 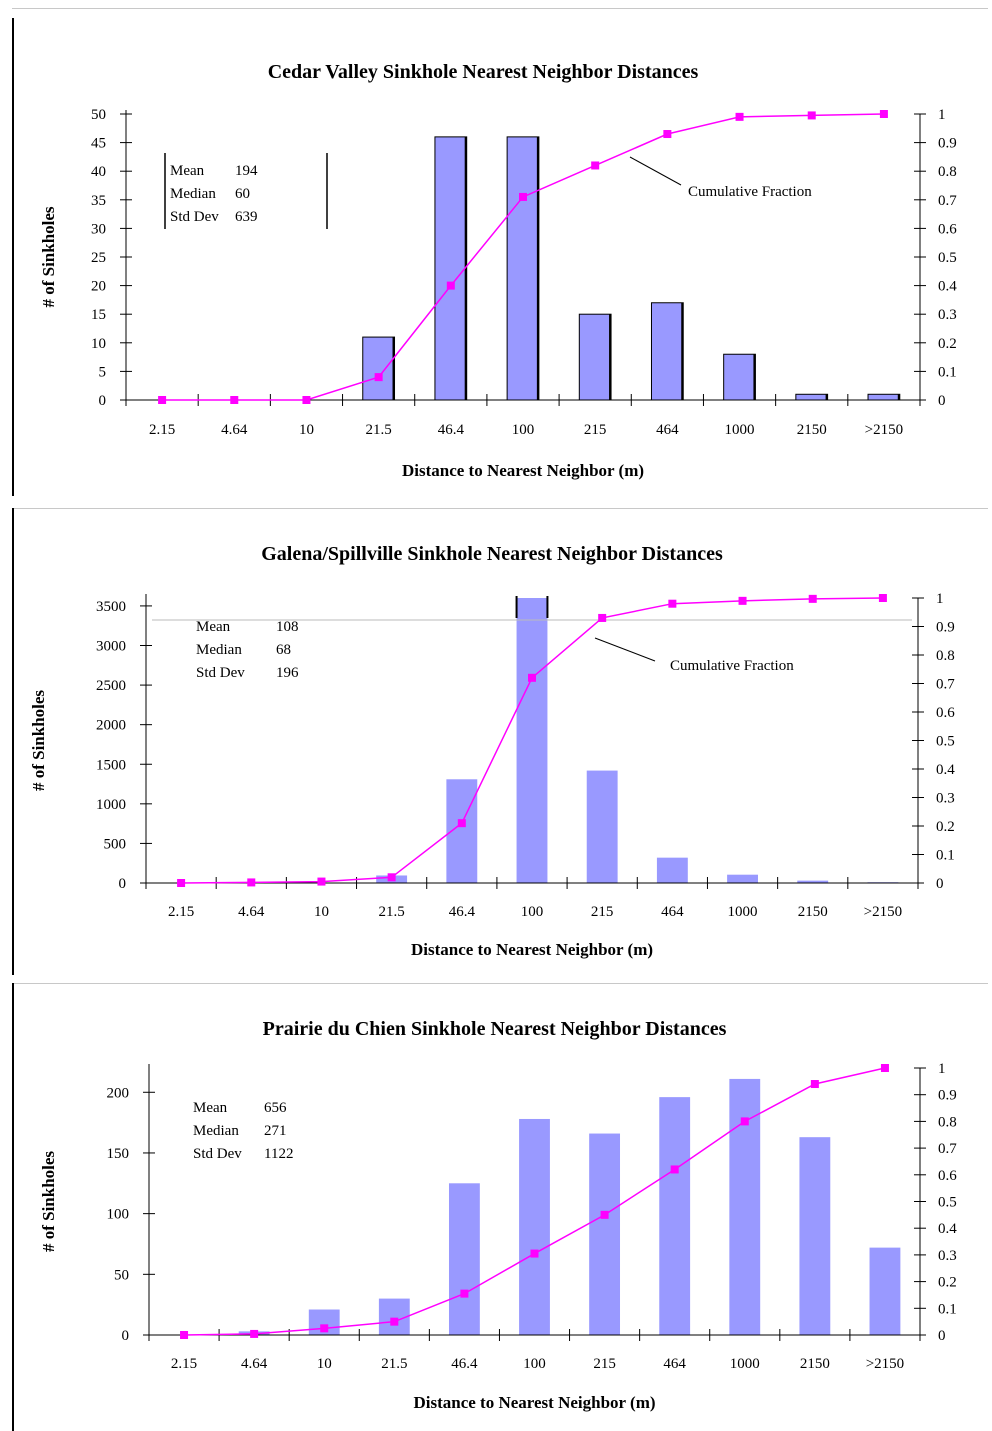 I want to click on y-tick-label: 150, so click(x=118, y=1154).